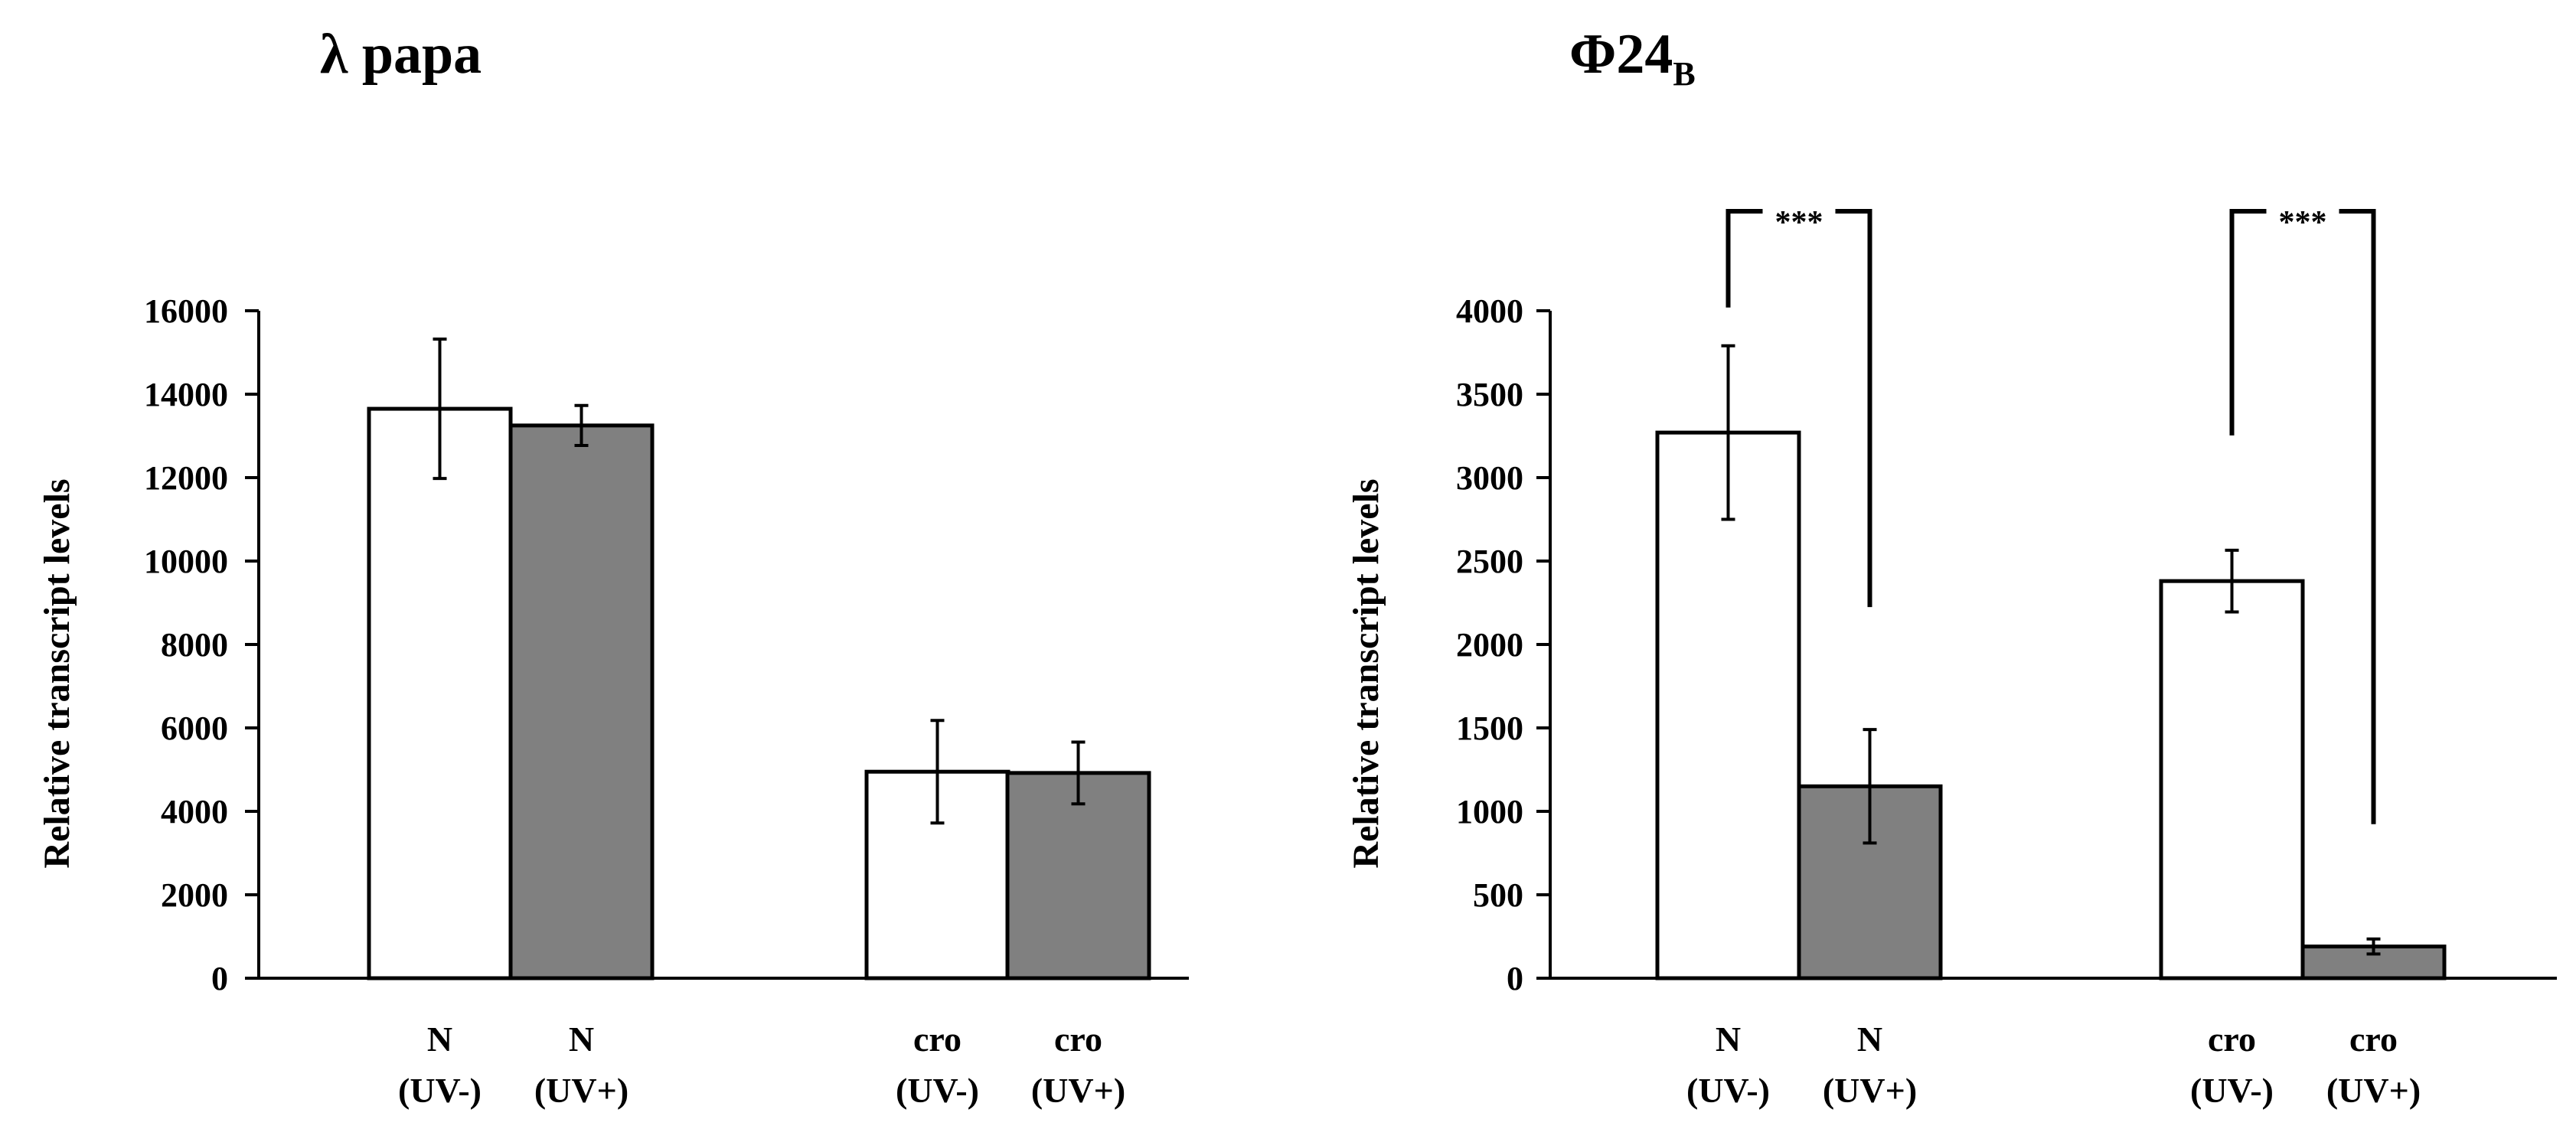  I want to click on left-y-tick-label: 14000, so click(186, 394).